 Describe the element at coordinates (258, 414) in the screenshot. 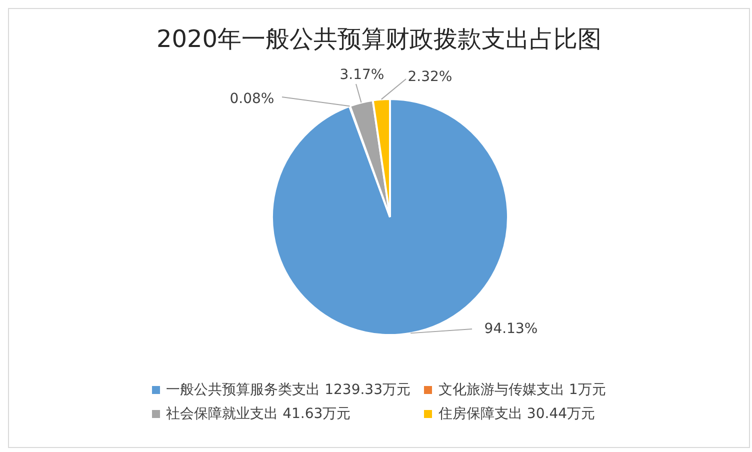

I see `legend-label: 社会保障就业支出 41.63万元` at that location.